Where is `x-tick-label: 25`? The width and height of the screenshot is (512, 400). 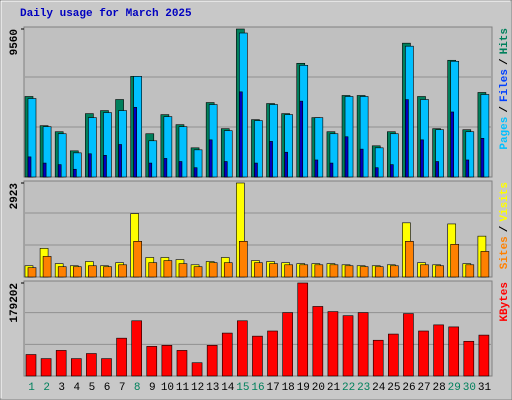
x-tick-label: 25 is located at coordinates (393, 388).